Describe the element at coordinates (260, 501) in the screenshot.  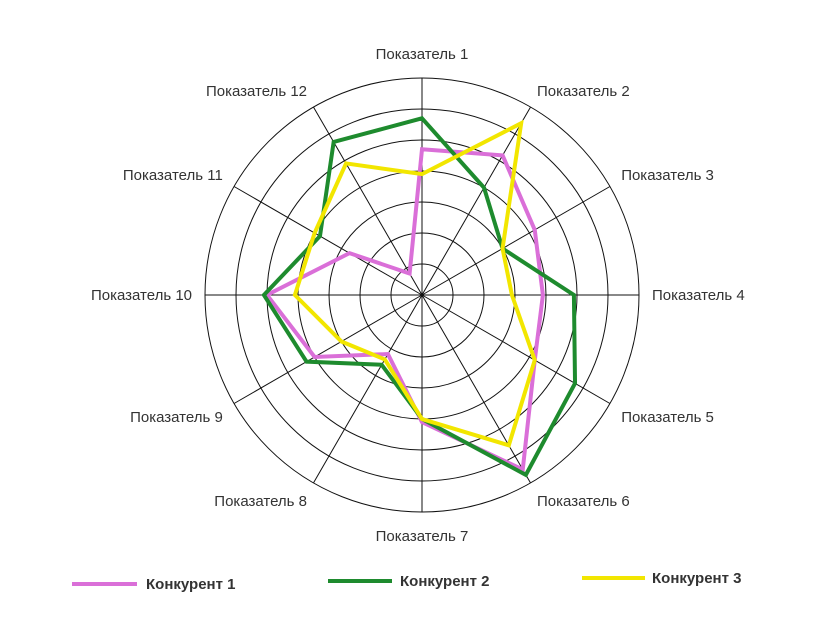
I see `axis-label: Показатель 8` at that location.